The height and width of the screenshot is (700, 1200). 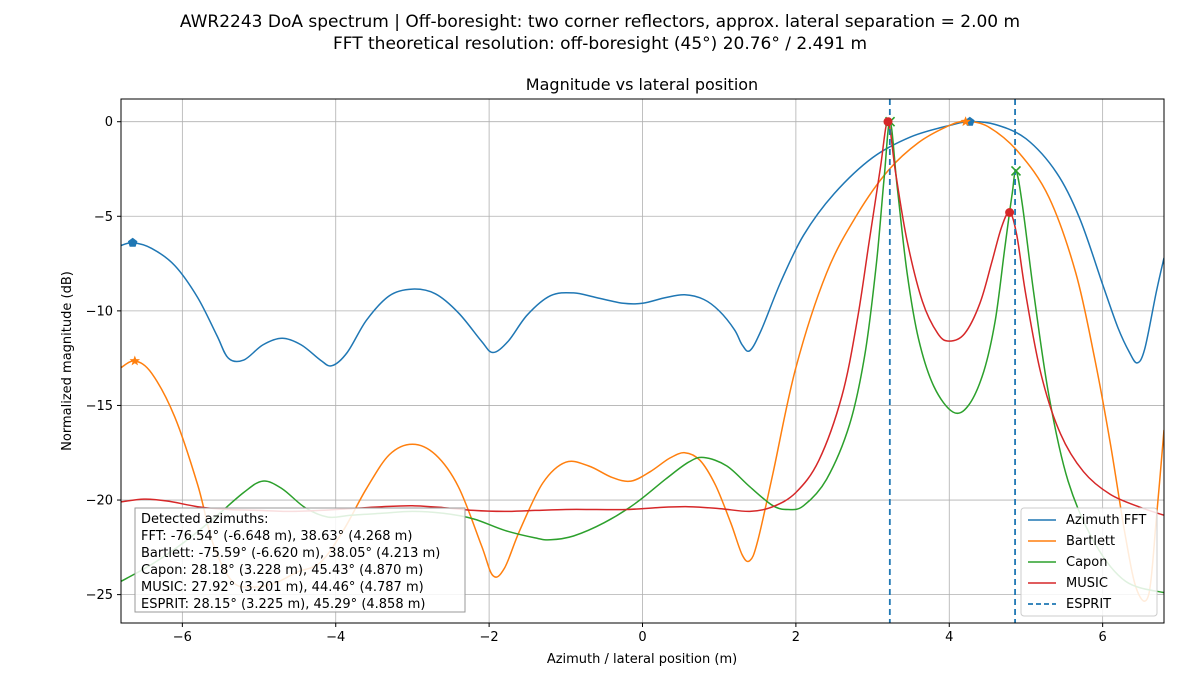 What do you see at coordinates (67, 361) in the screenshot?
I see `y-axis-label: Normalized magnitude (dB)` at bounding box center [67, 361].